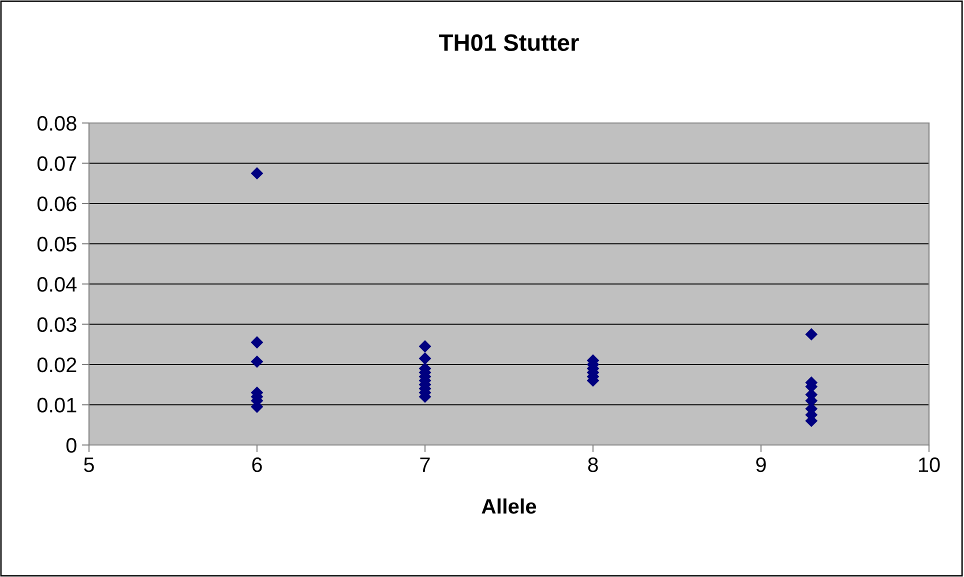  Describe the element at coordinates (257, 464) in the screenshot. I see `x-tick-label: 6` at that location.